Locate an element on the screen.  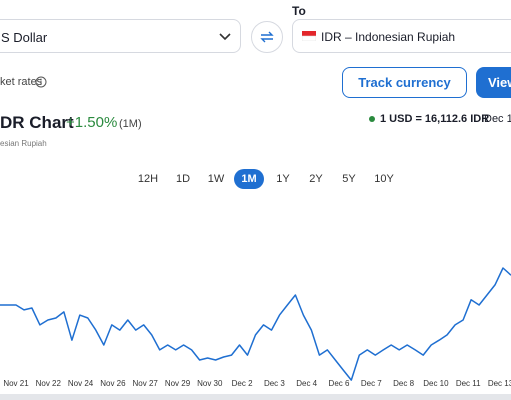
from-currency: S Dollar is located at coordinates (24, 37).